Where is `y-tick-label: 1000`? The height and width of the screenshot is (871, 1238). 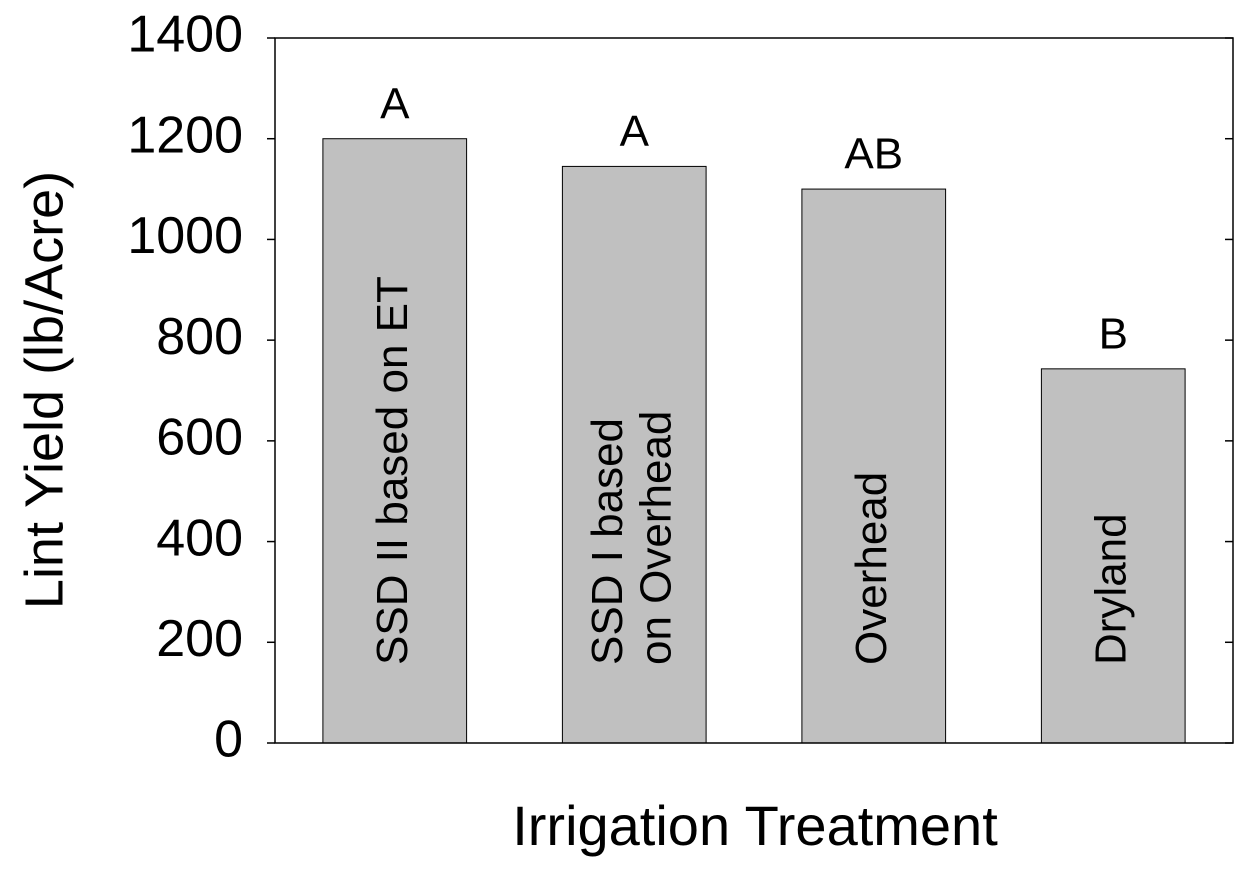
y-tick-label: 1000 is located at coordinates (185, 236).